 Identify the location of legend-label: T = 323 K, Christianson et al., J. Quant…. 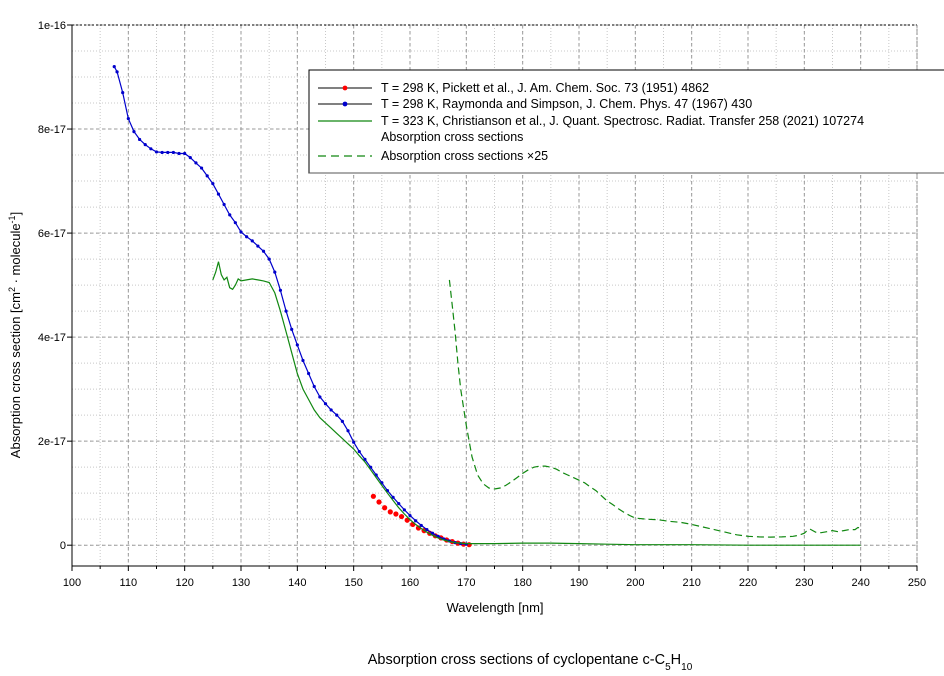
(622, 121).